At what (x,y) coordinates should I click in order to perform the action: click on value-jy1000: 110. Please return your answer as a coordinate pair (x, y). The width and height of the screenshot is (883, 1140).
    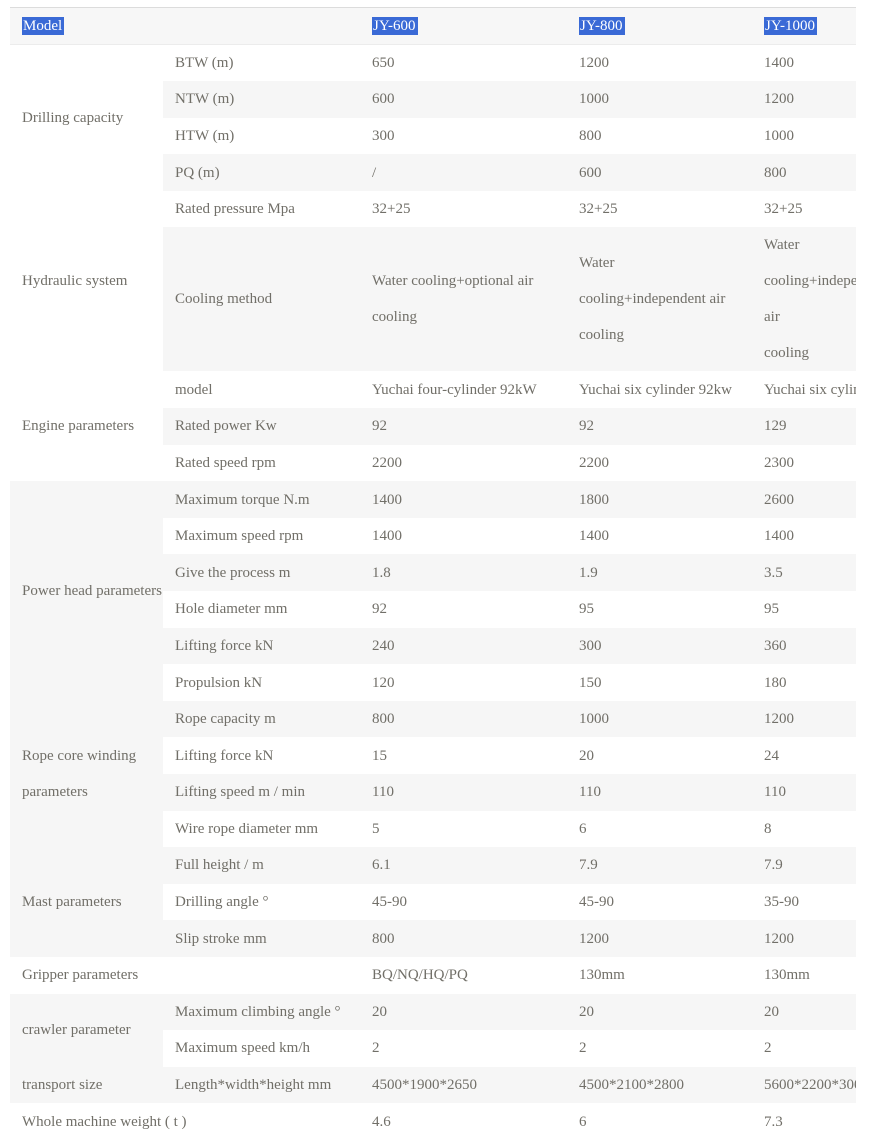
    Looking at the image, I should click on (775, 792).